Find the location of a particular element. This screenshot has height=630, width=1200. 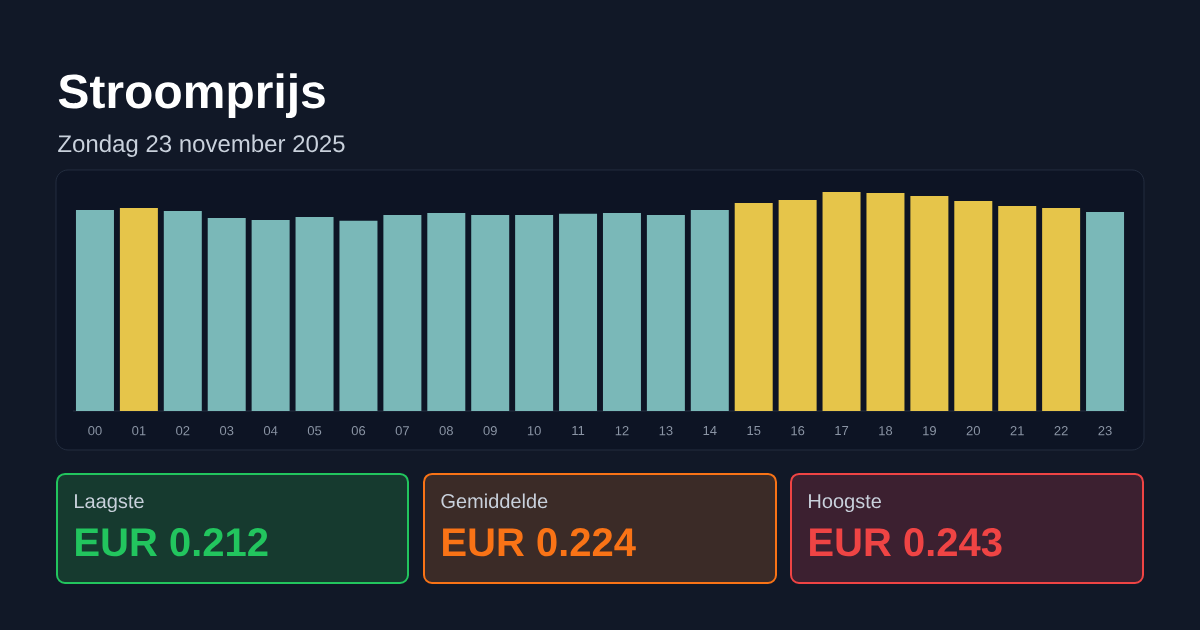

x-tick-label: 08 is located at coordinates (446, 431).